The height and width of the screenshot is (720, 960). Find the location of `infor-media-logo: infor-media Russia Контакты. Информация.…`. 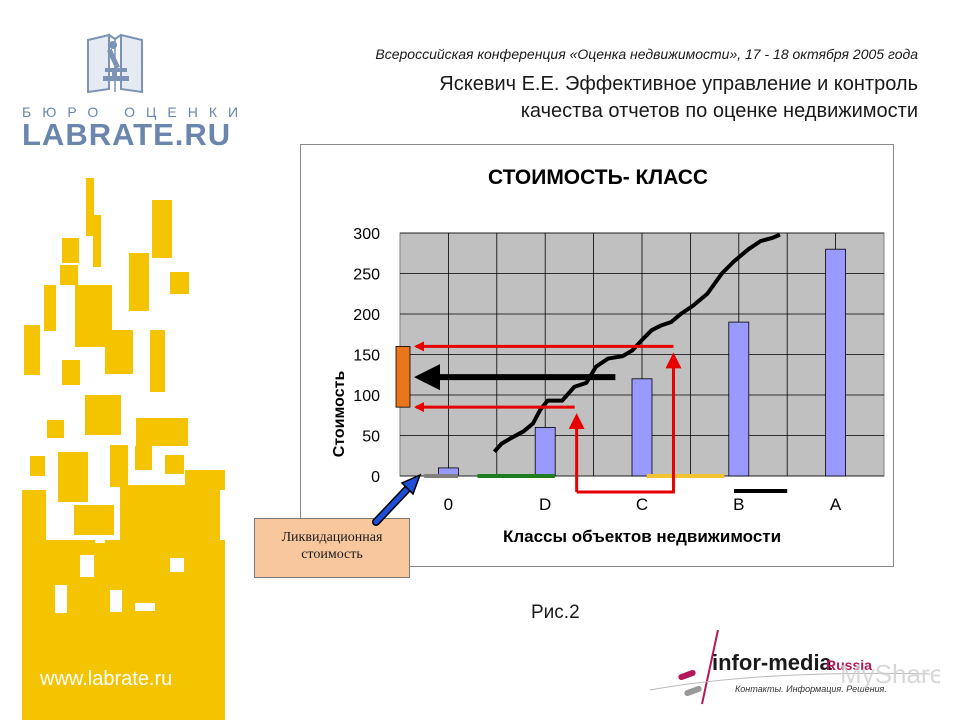

infor-media-logo: infor-media Russia Контакты. Информация.… is located at coordinates (794, 667).